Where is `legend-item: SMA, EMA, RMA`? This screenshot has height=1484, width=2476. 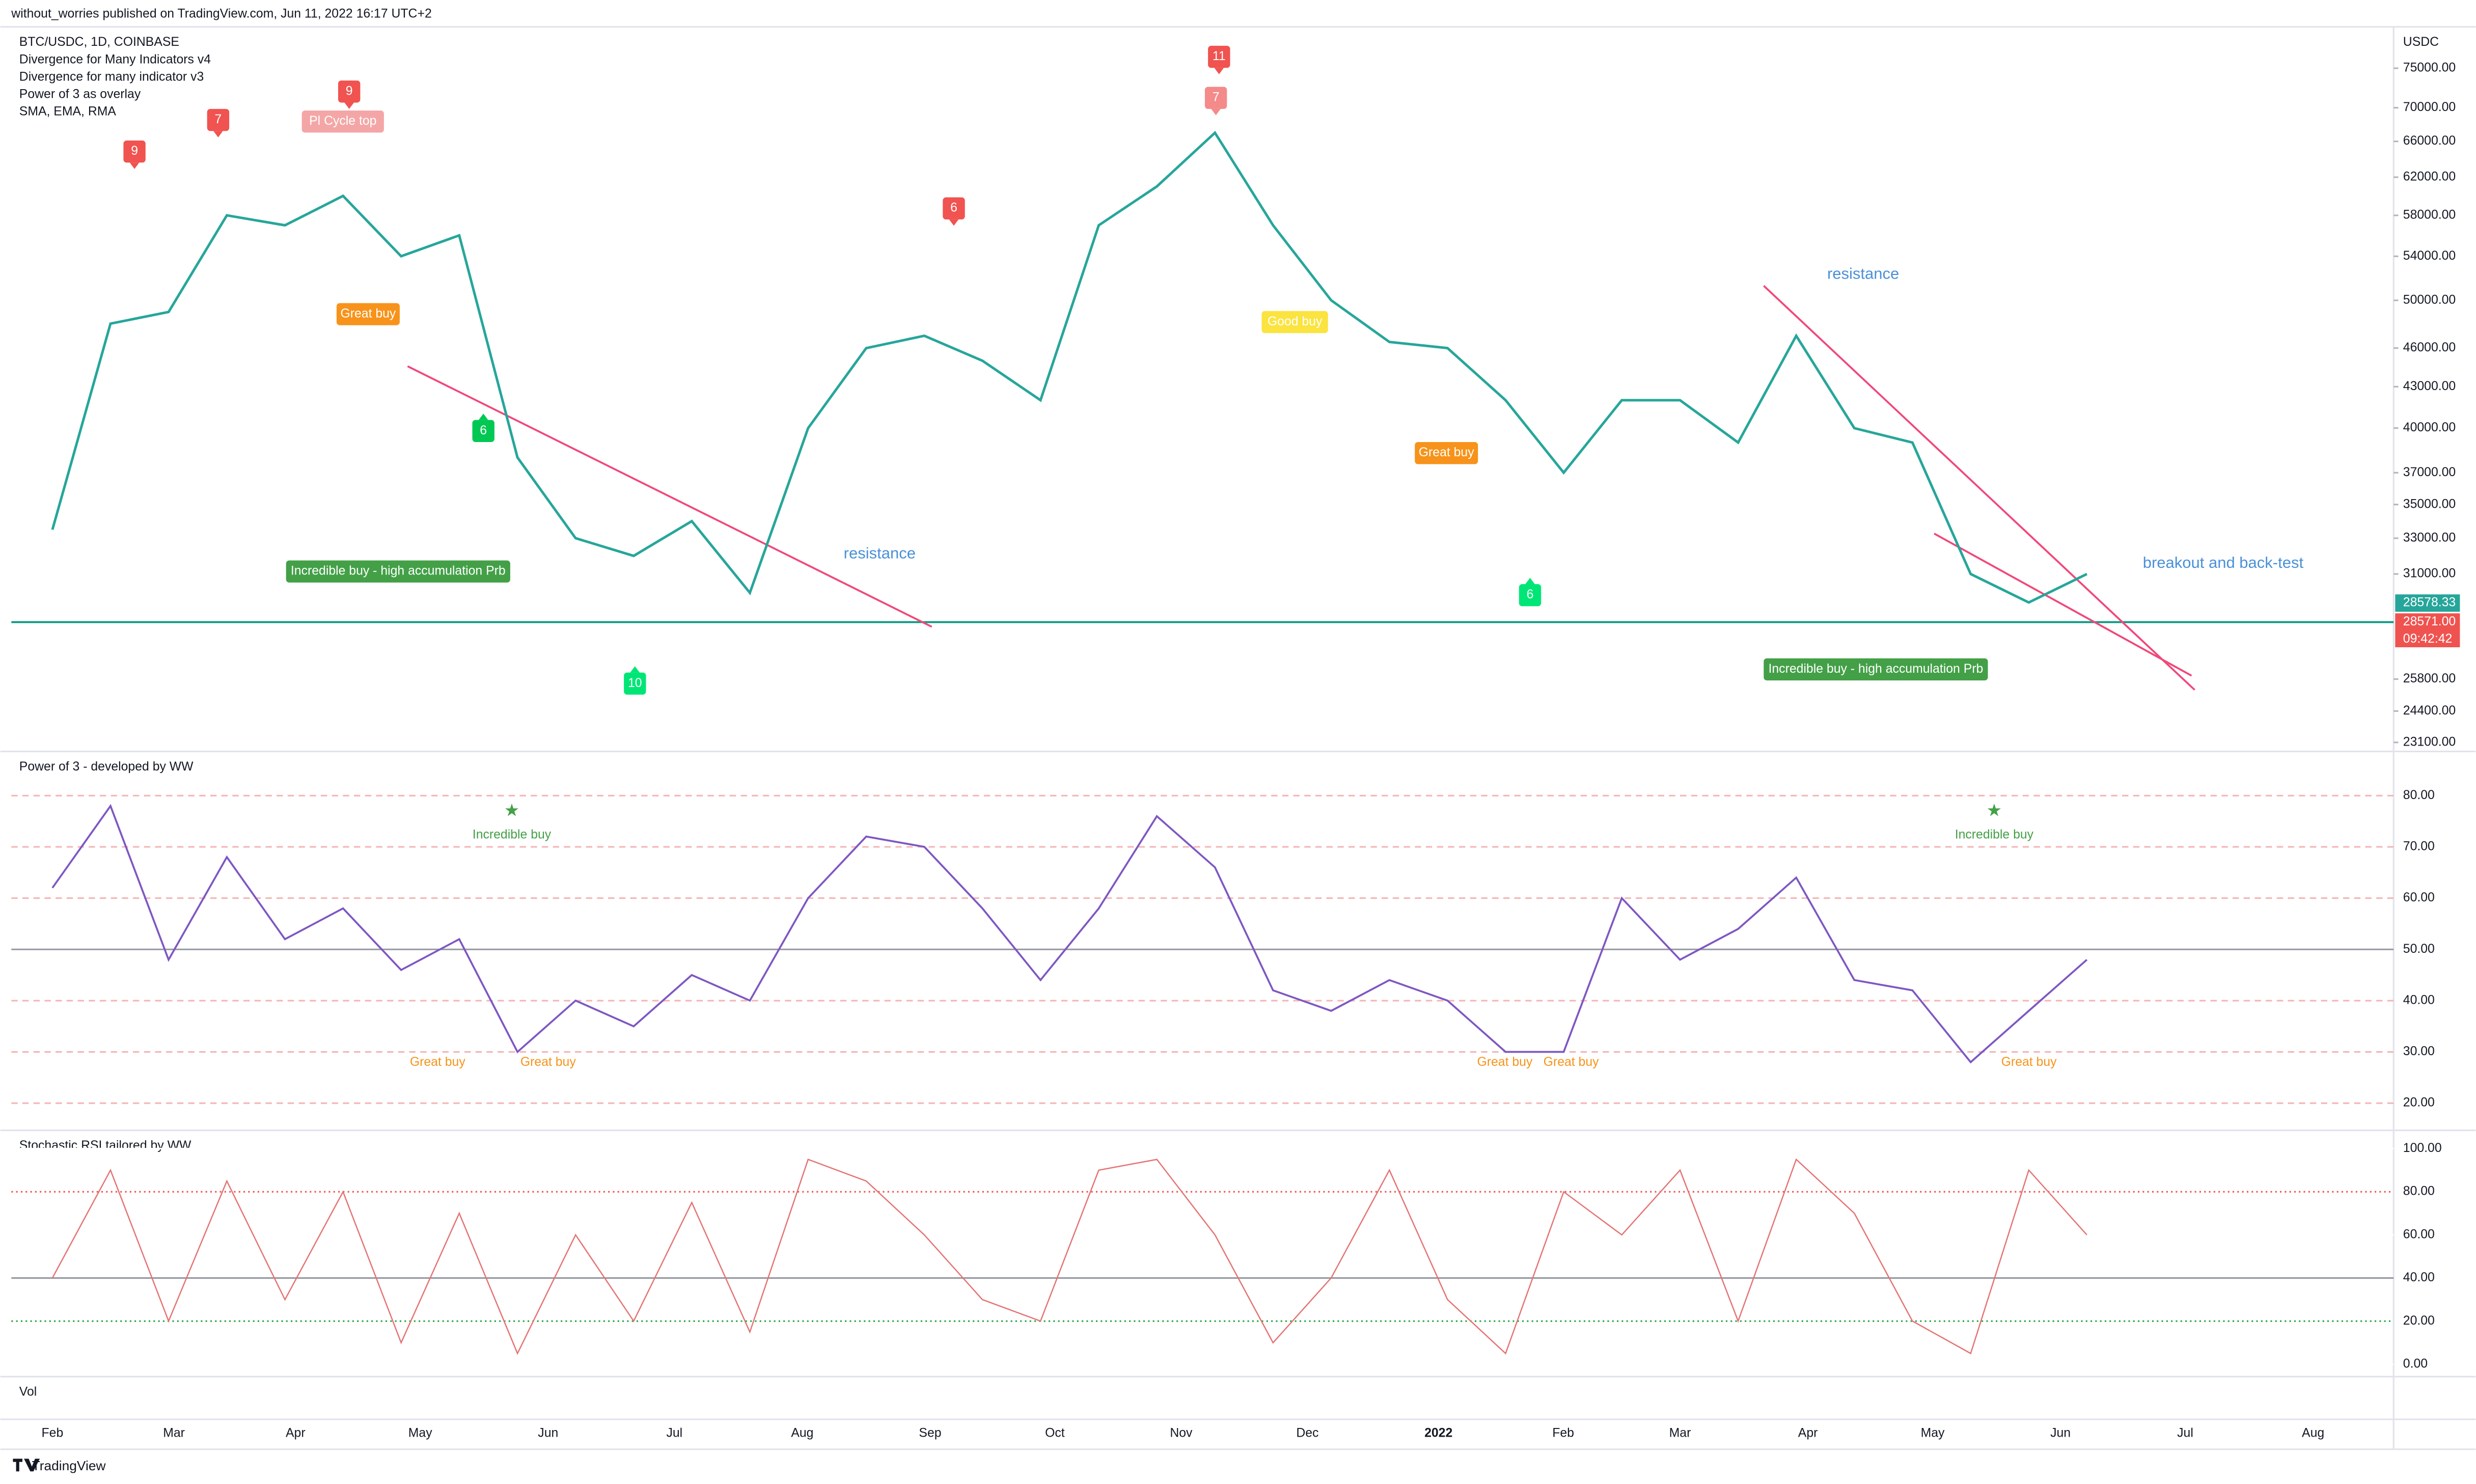
legend-item: SMA, EMA, RMA is located at coordinates (68, 112).